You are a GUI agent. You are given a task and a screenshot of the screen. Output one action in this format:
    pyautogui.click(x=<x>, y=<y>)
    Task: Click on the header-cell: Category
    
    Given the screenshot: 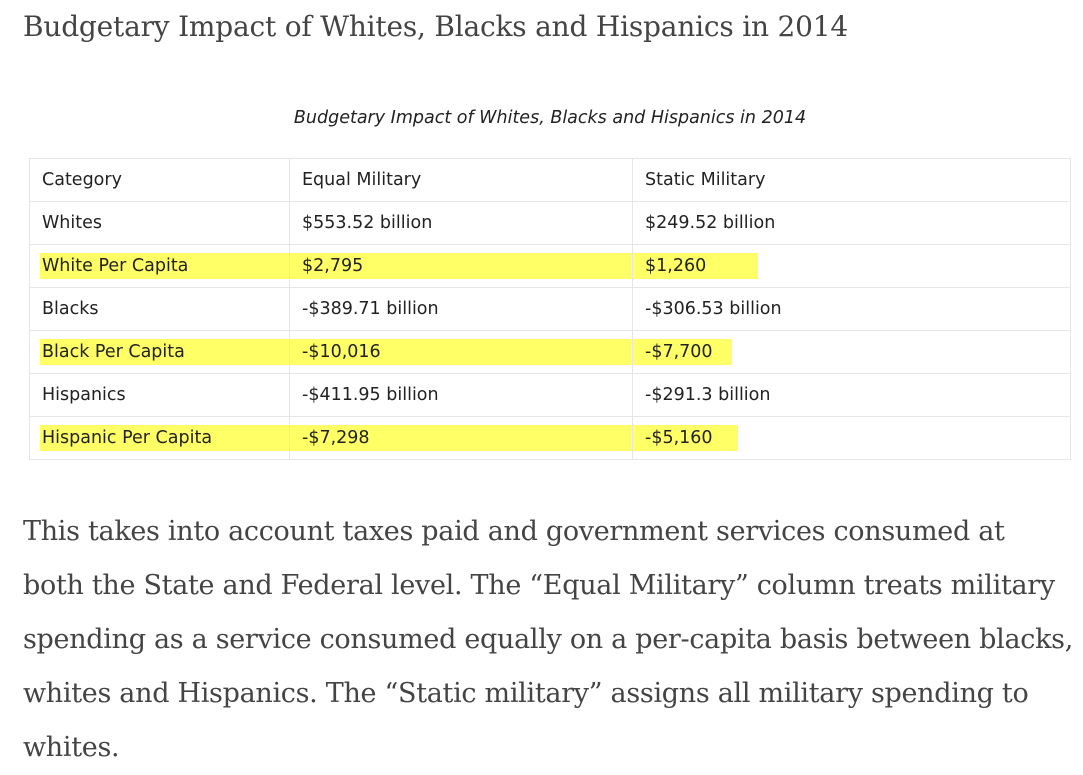 What is the action you would take?
    pyautogui.click(x=159, y=180)
    